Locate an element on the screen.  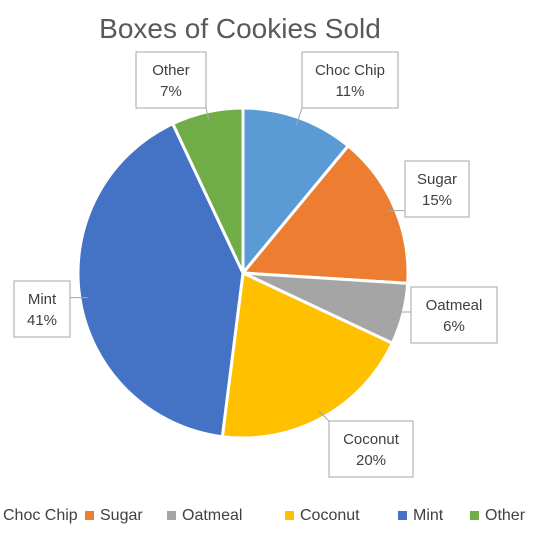
callout-box-coconut is located at coordinates (371, 449).